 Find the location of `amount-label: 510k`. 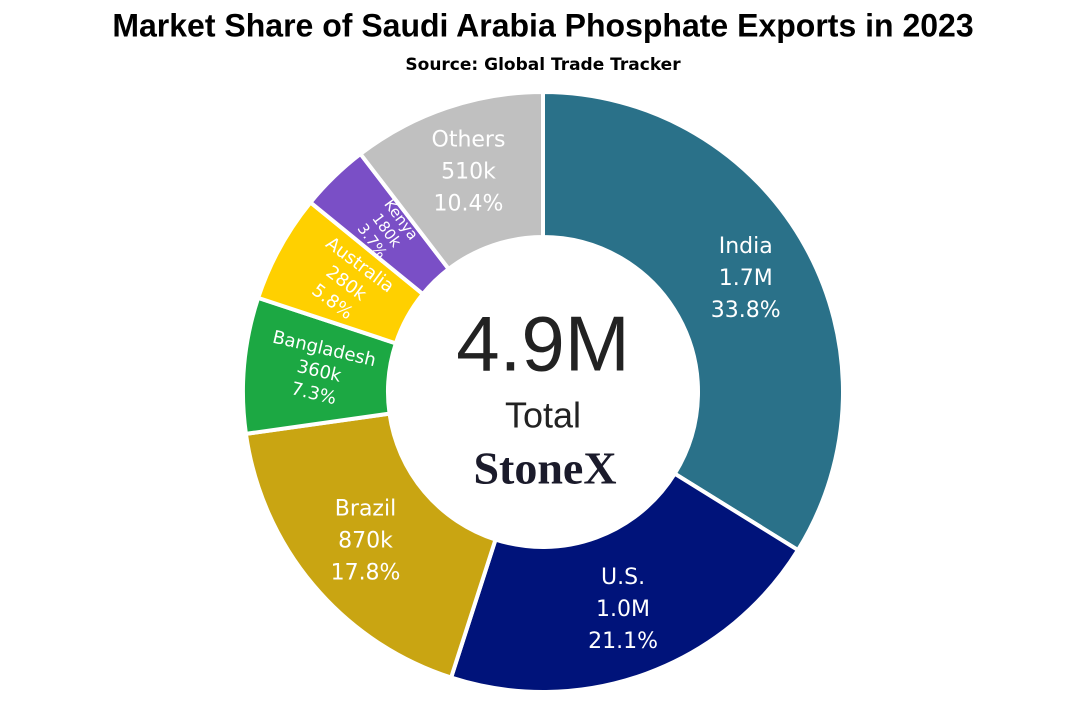

amount-label: 510k is located at coordinates (468, 171).